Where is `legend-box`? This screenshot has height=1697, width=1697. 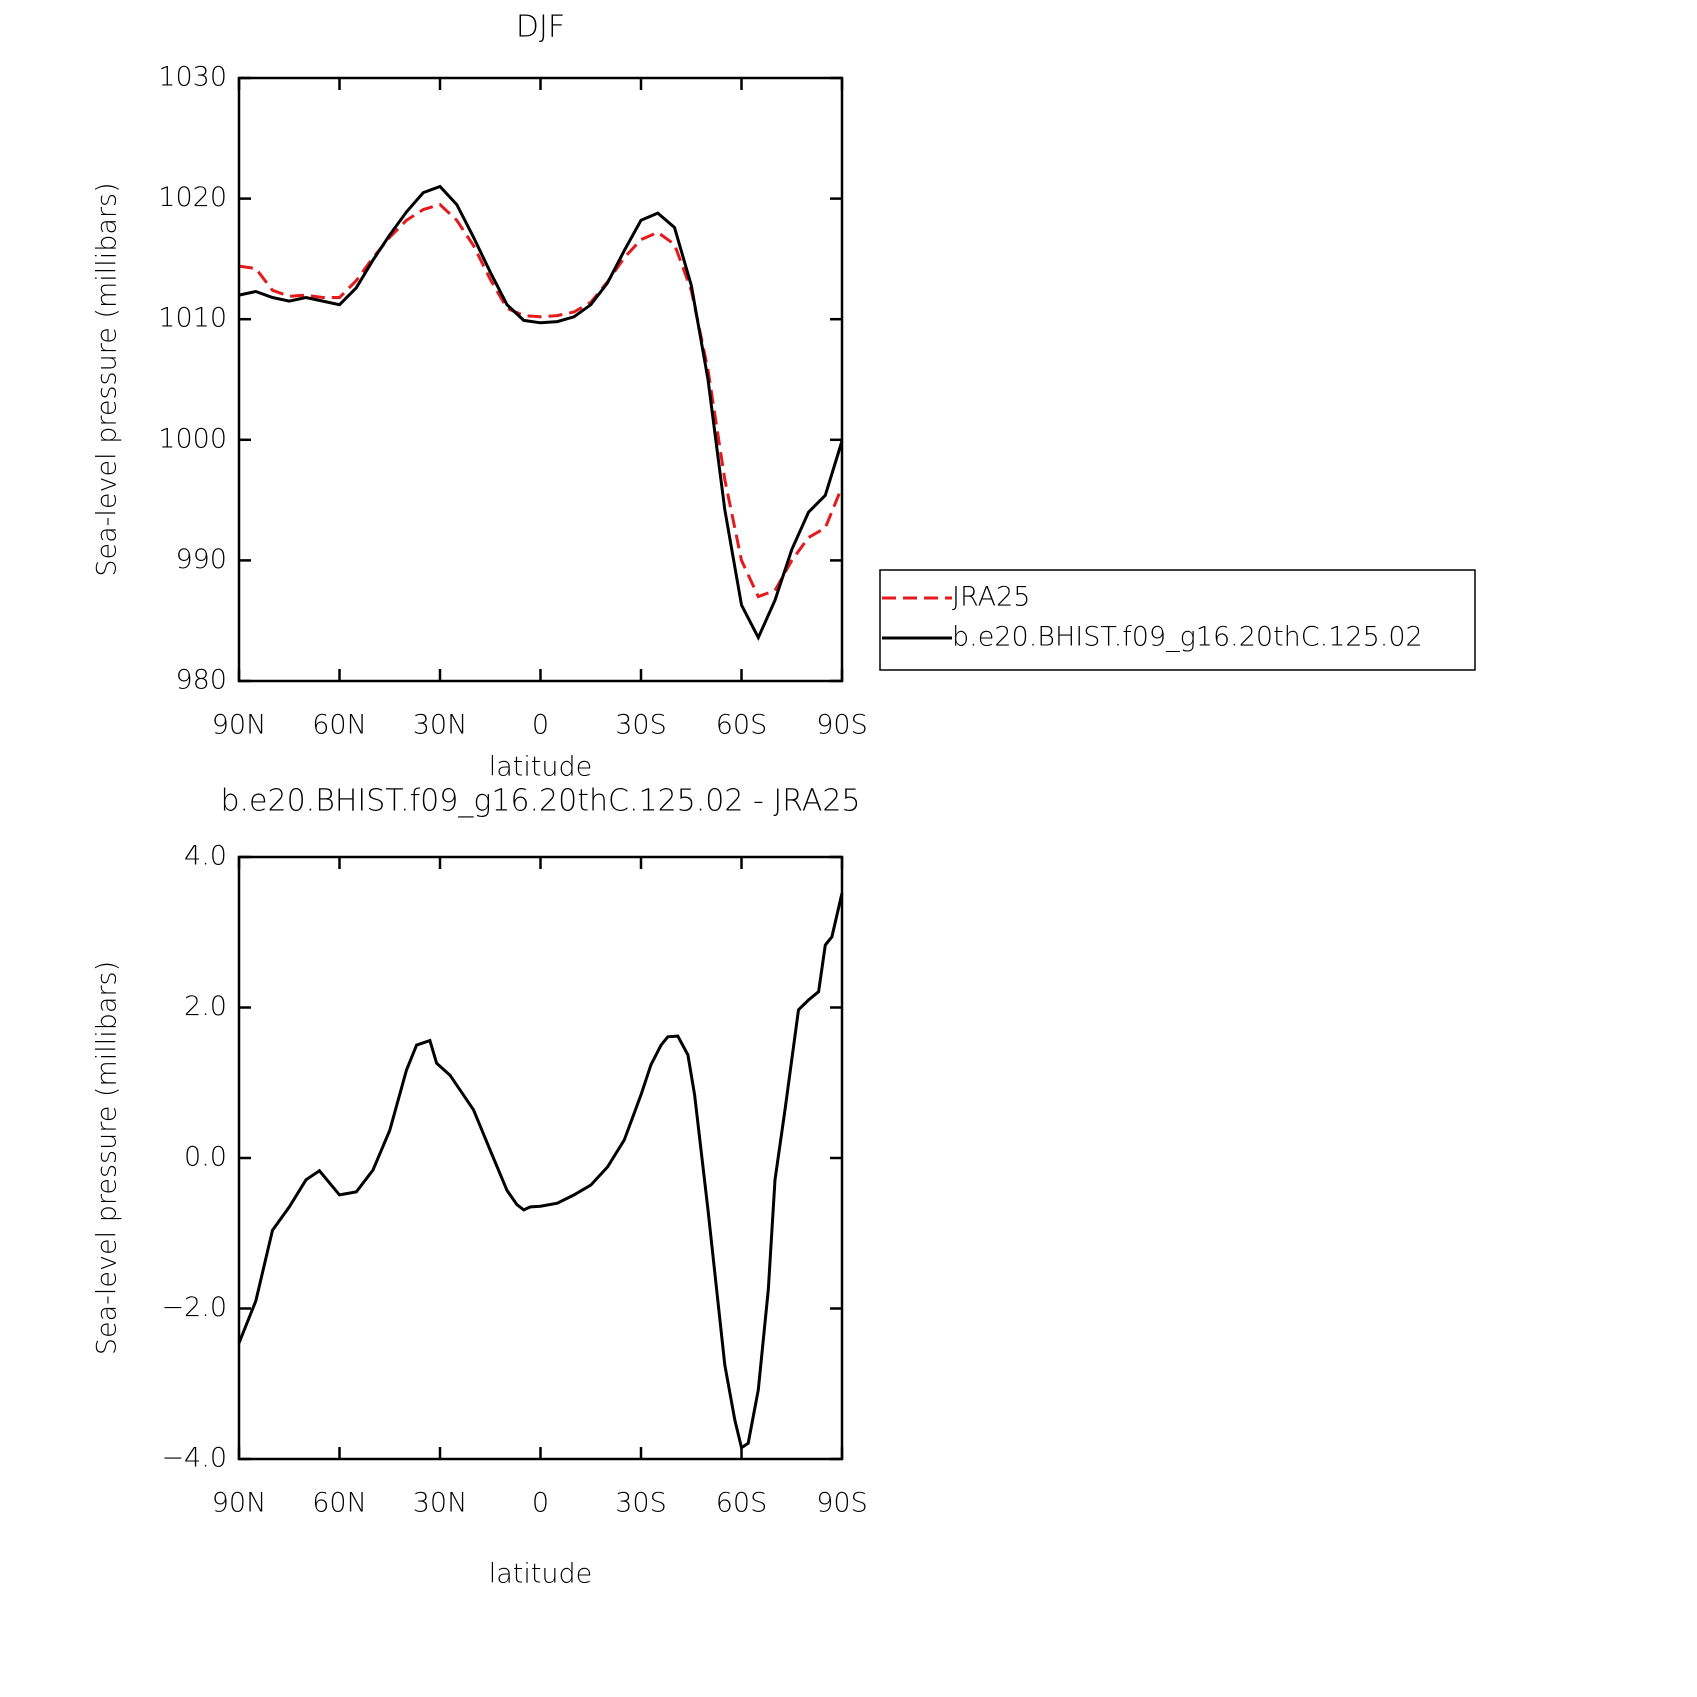 legend-box is located at coordinates (1177, 620).